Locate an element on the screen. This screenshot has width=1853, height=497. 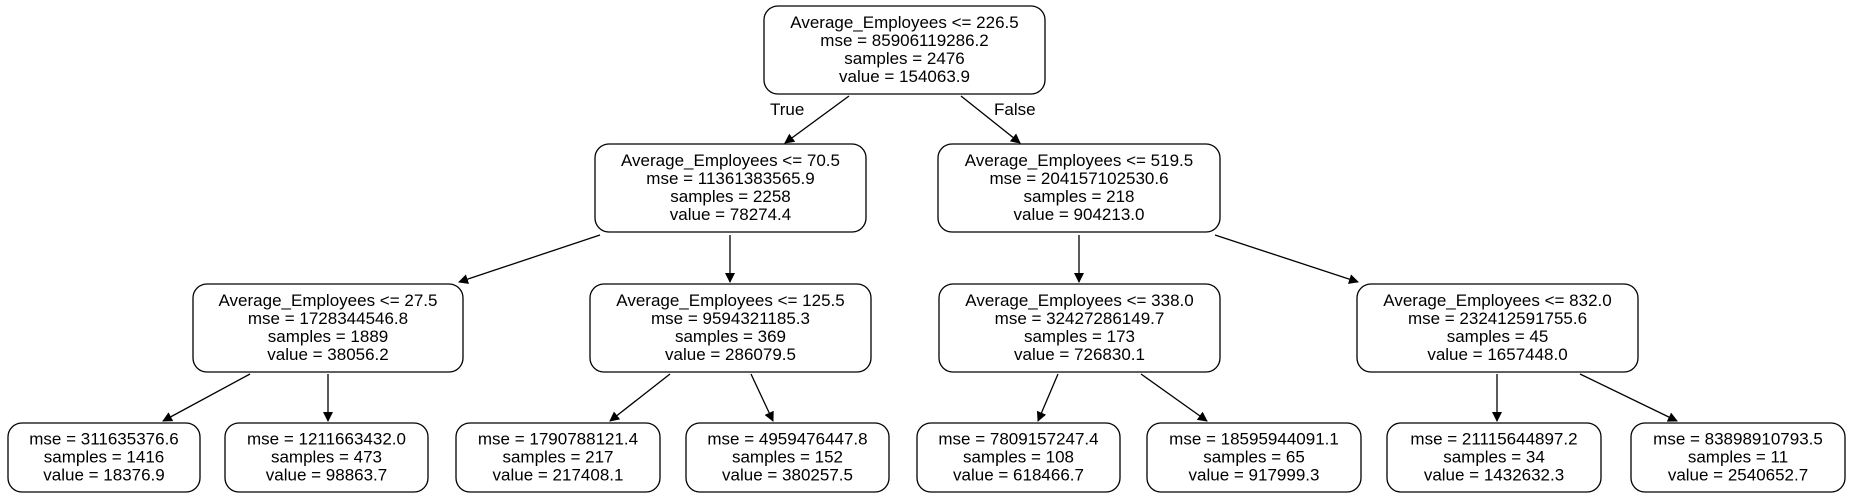
node-text-line: mse = 1790788121.4 is located at coordinates (558, 439).